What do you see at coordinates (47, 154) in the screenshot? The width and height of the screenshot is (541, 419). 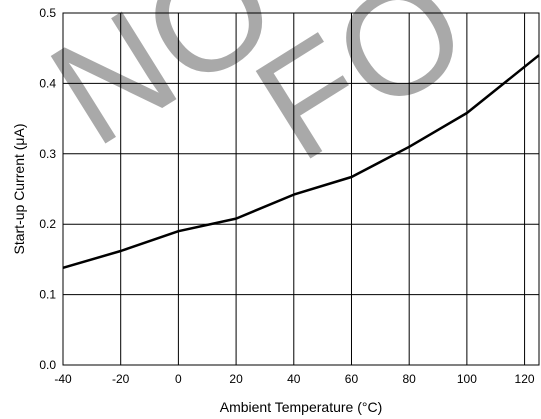 I see `y-tick-label: 0.3` at bounding box center [47, 154].